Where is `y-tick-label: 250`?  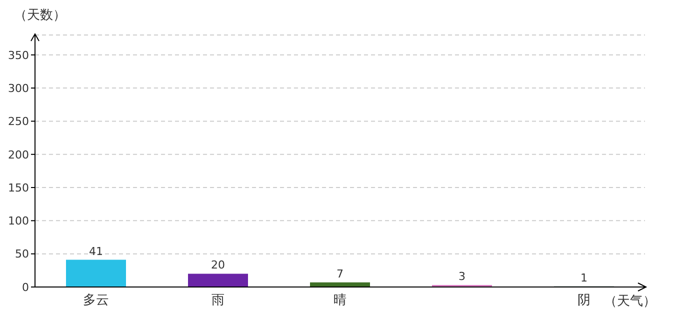 y-tick-label: 250 is located at coordinates (18, 121).